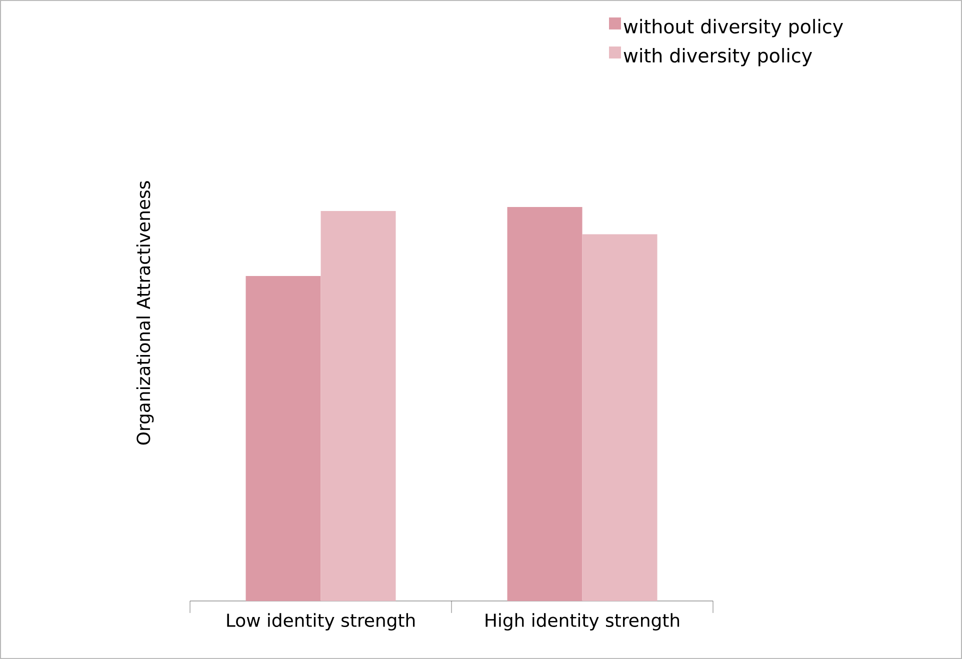 The height and width of the screenshot is (659, 962). Describe the element at coordinates (145, 313) in the screenshot. I see `y-axis-title: Organizational Attractiveness` at that location.